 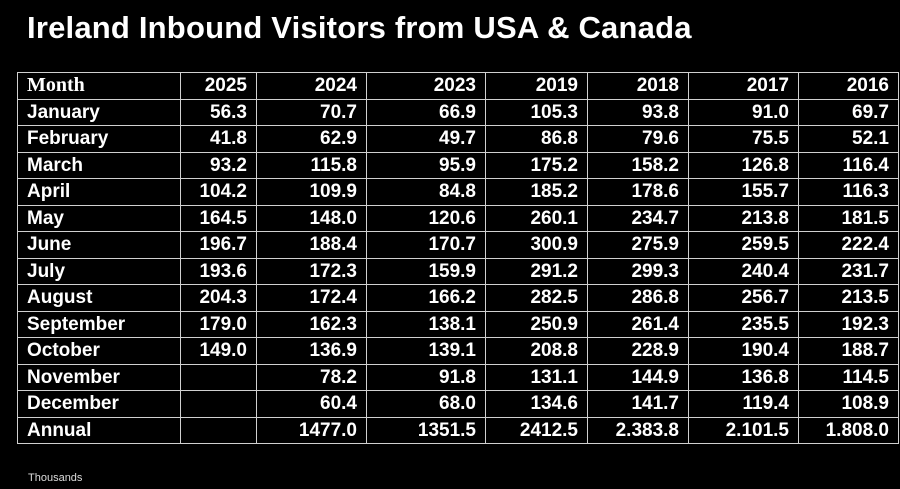 What do you see at coordinates (99, 430) in the screenshot?
I see `row-label: Annual` at bounding box center [99, 430].